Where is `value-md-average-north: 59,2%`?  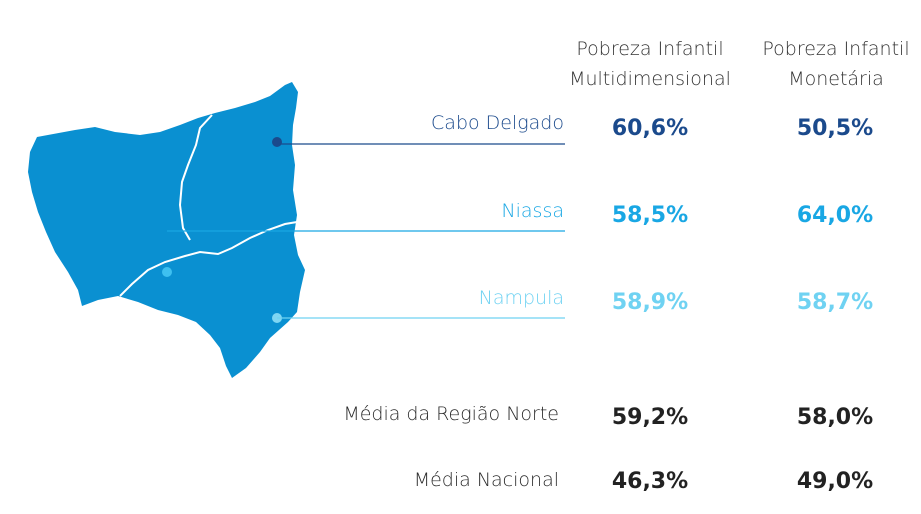
value-md-average-north: 59,2% is located at coordinates (650, 417).